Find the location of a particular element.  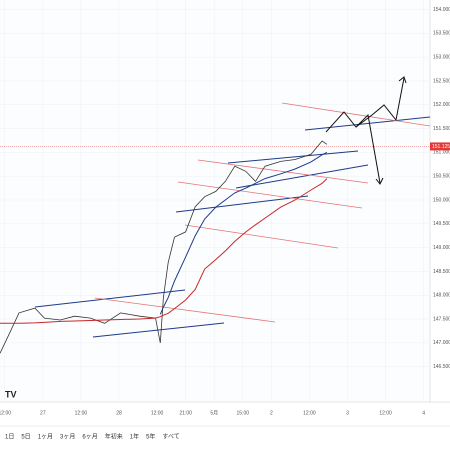

current-price-box is located at coordinates (440, 146).